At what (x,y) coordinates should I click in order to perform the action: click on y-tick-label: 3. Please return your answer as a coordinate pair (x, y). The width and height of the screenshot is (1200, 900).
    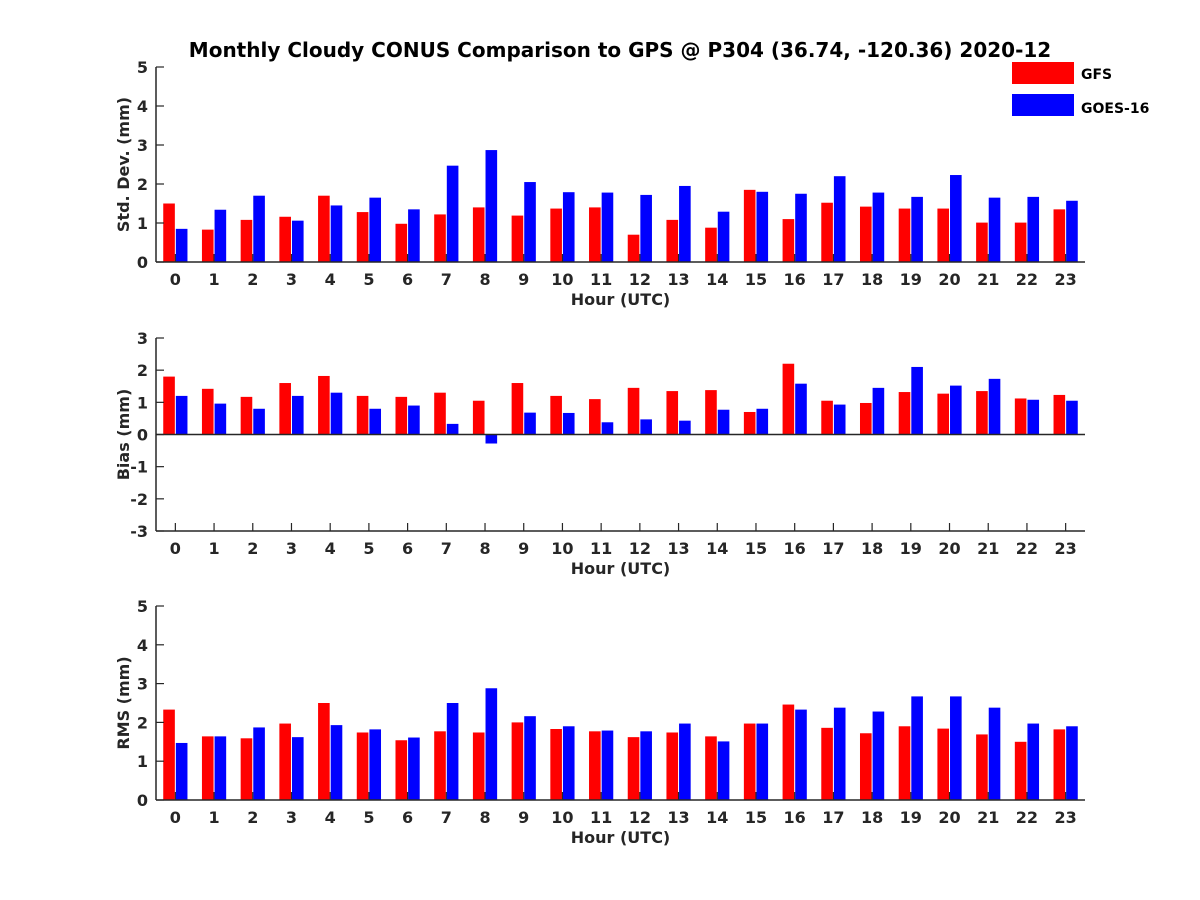
    Looking at the image, I should click on (142, 145).